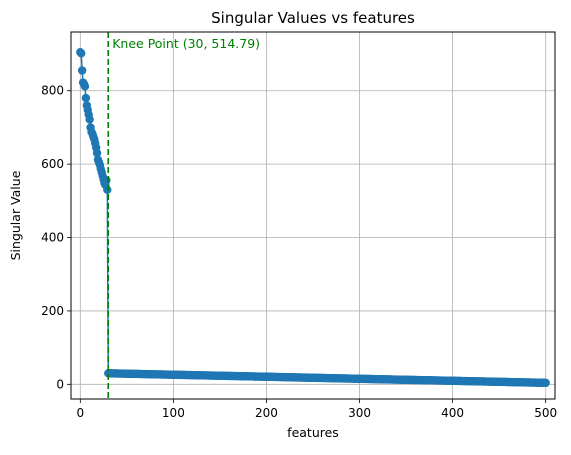 This screenshot has height=455, width=571. I want to click on x-tick-label: 0, so click(80, 413).